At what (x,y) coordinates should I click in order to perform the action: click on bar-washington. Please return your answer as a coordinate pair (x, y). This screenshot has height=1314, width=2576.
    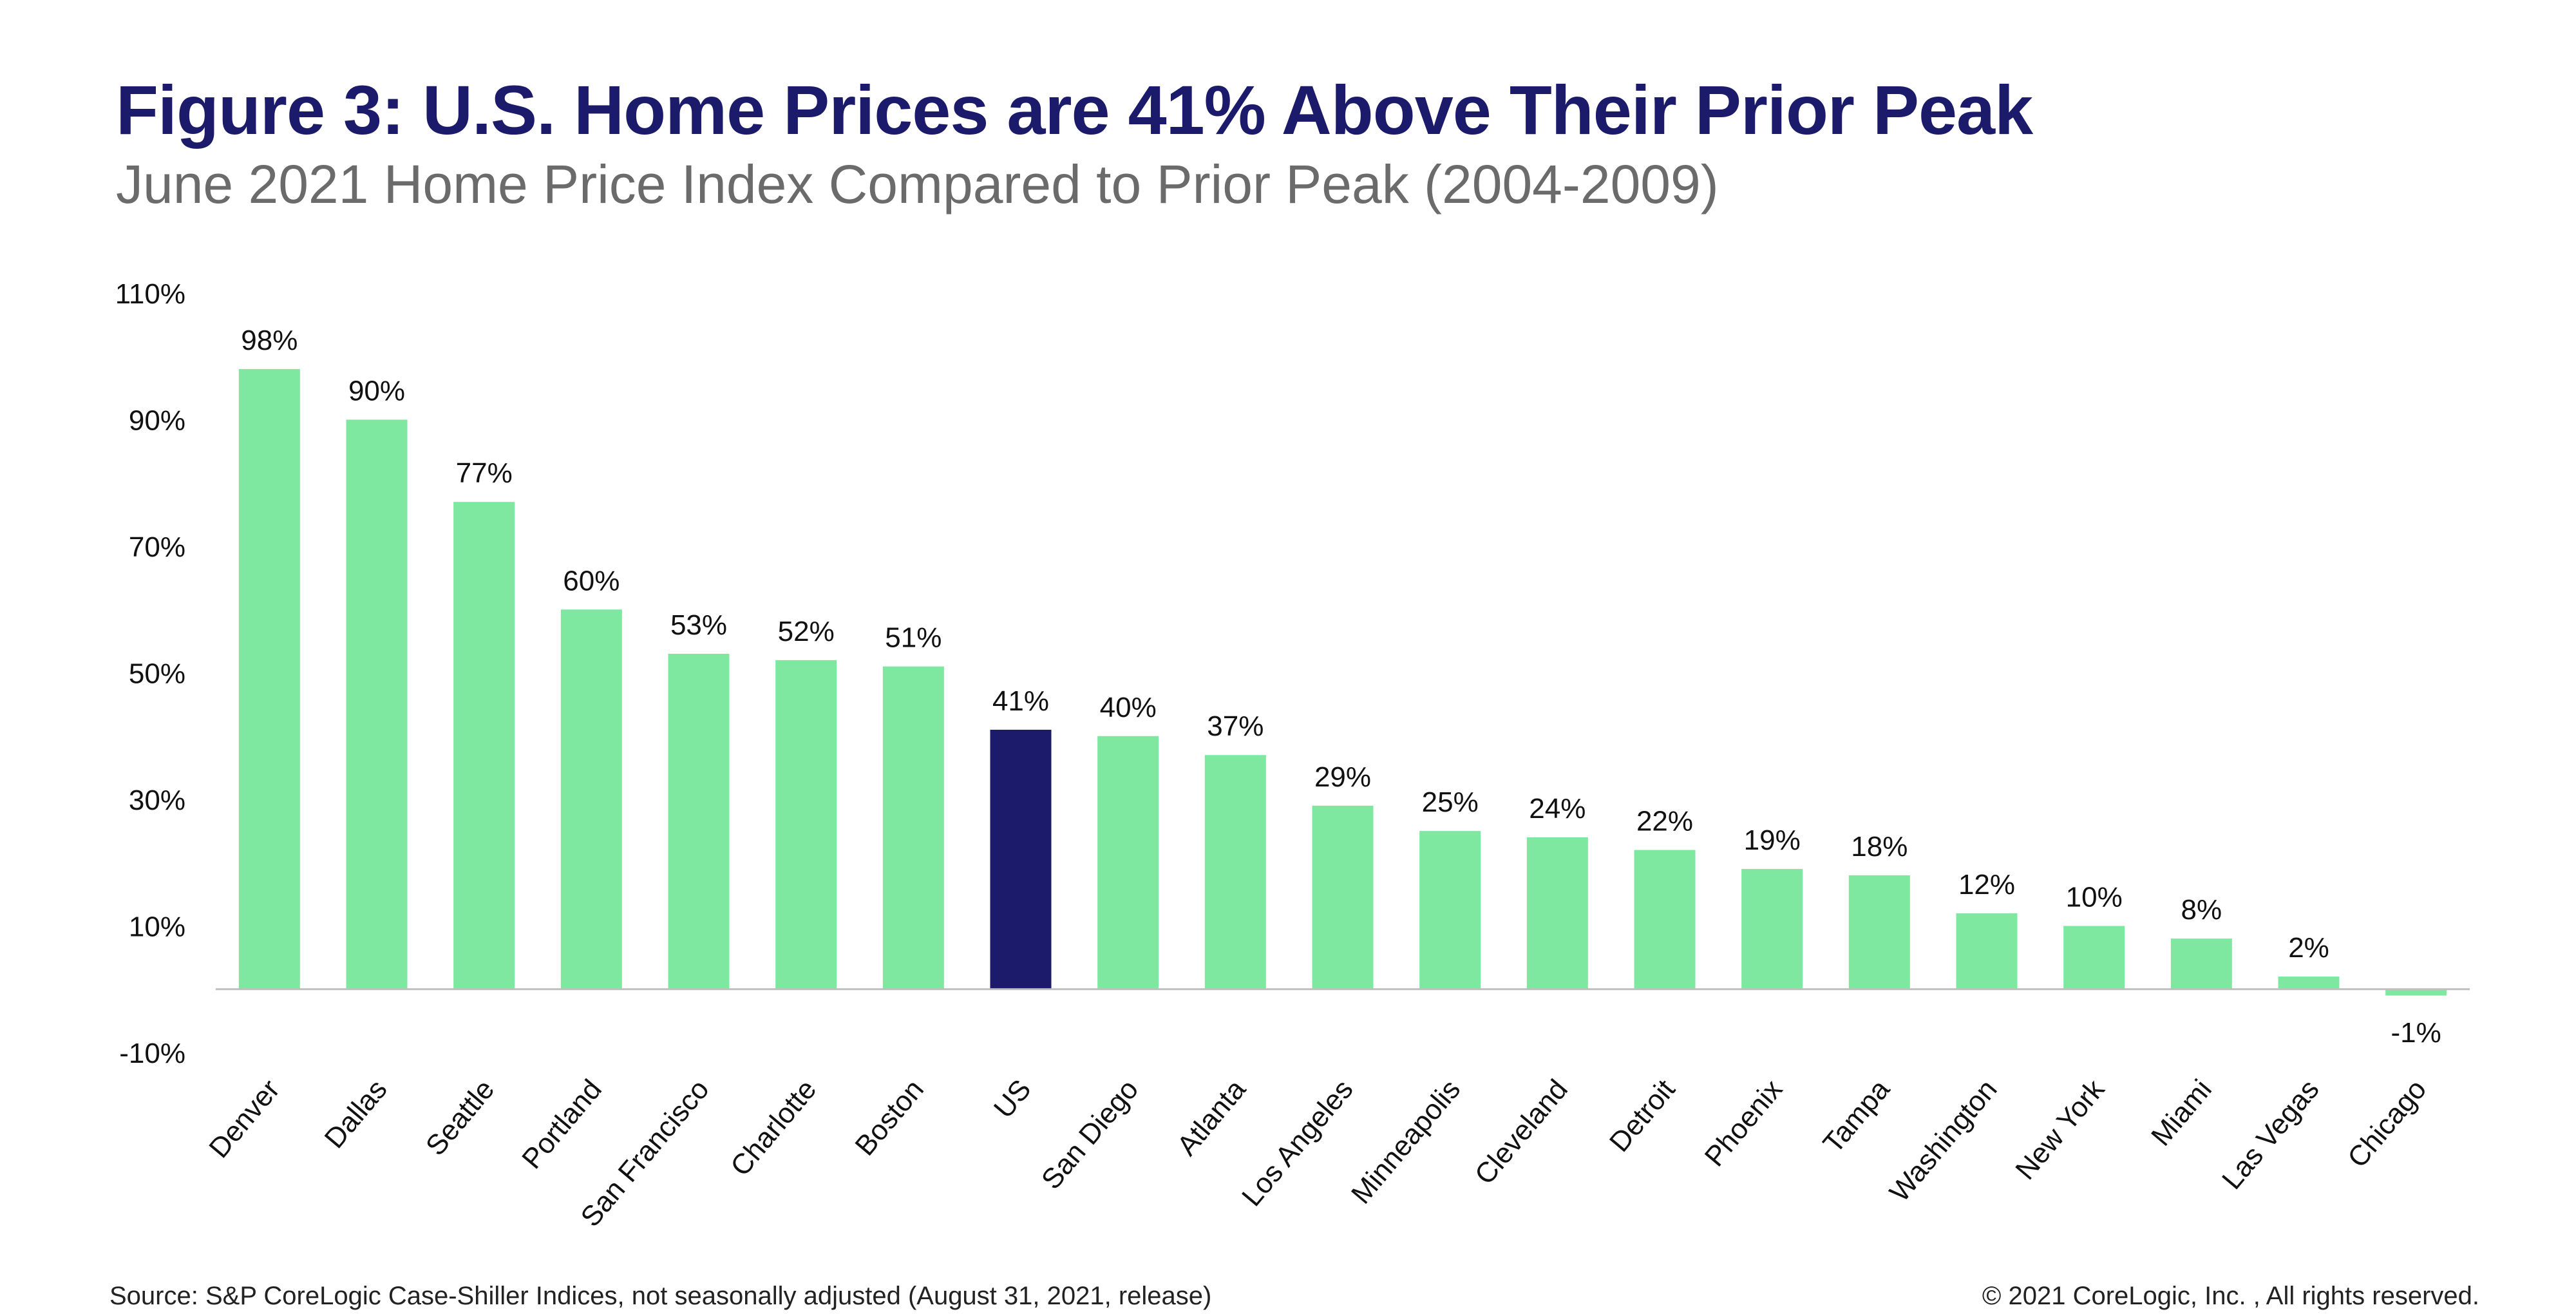
    Looking at the image, I should click on (1987, 951).